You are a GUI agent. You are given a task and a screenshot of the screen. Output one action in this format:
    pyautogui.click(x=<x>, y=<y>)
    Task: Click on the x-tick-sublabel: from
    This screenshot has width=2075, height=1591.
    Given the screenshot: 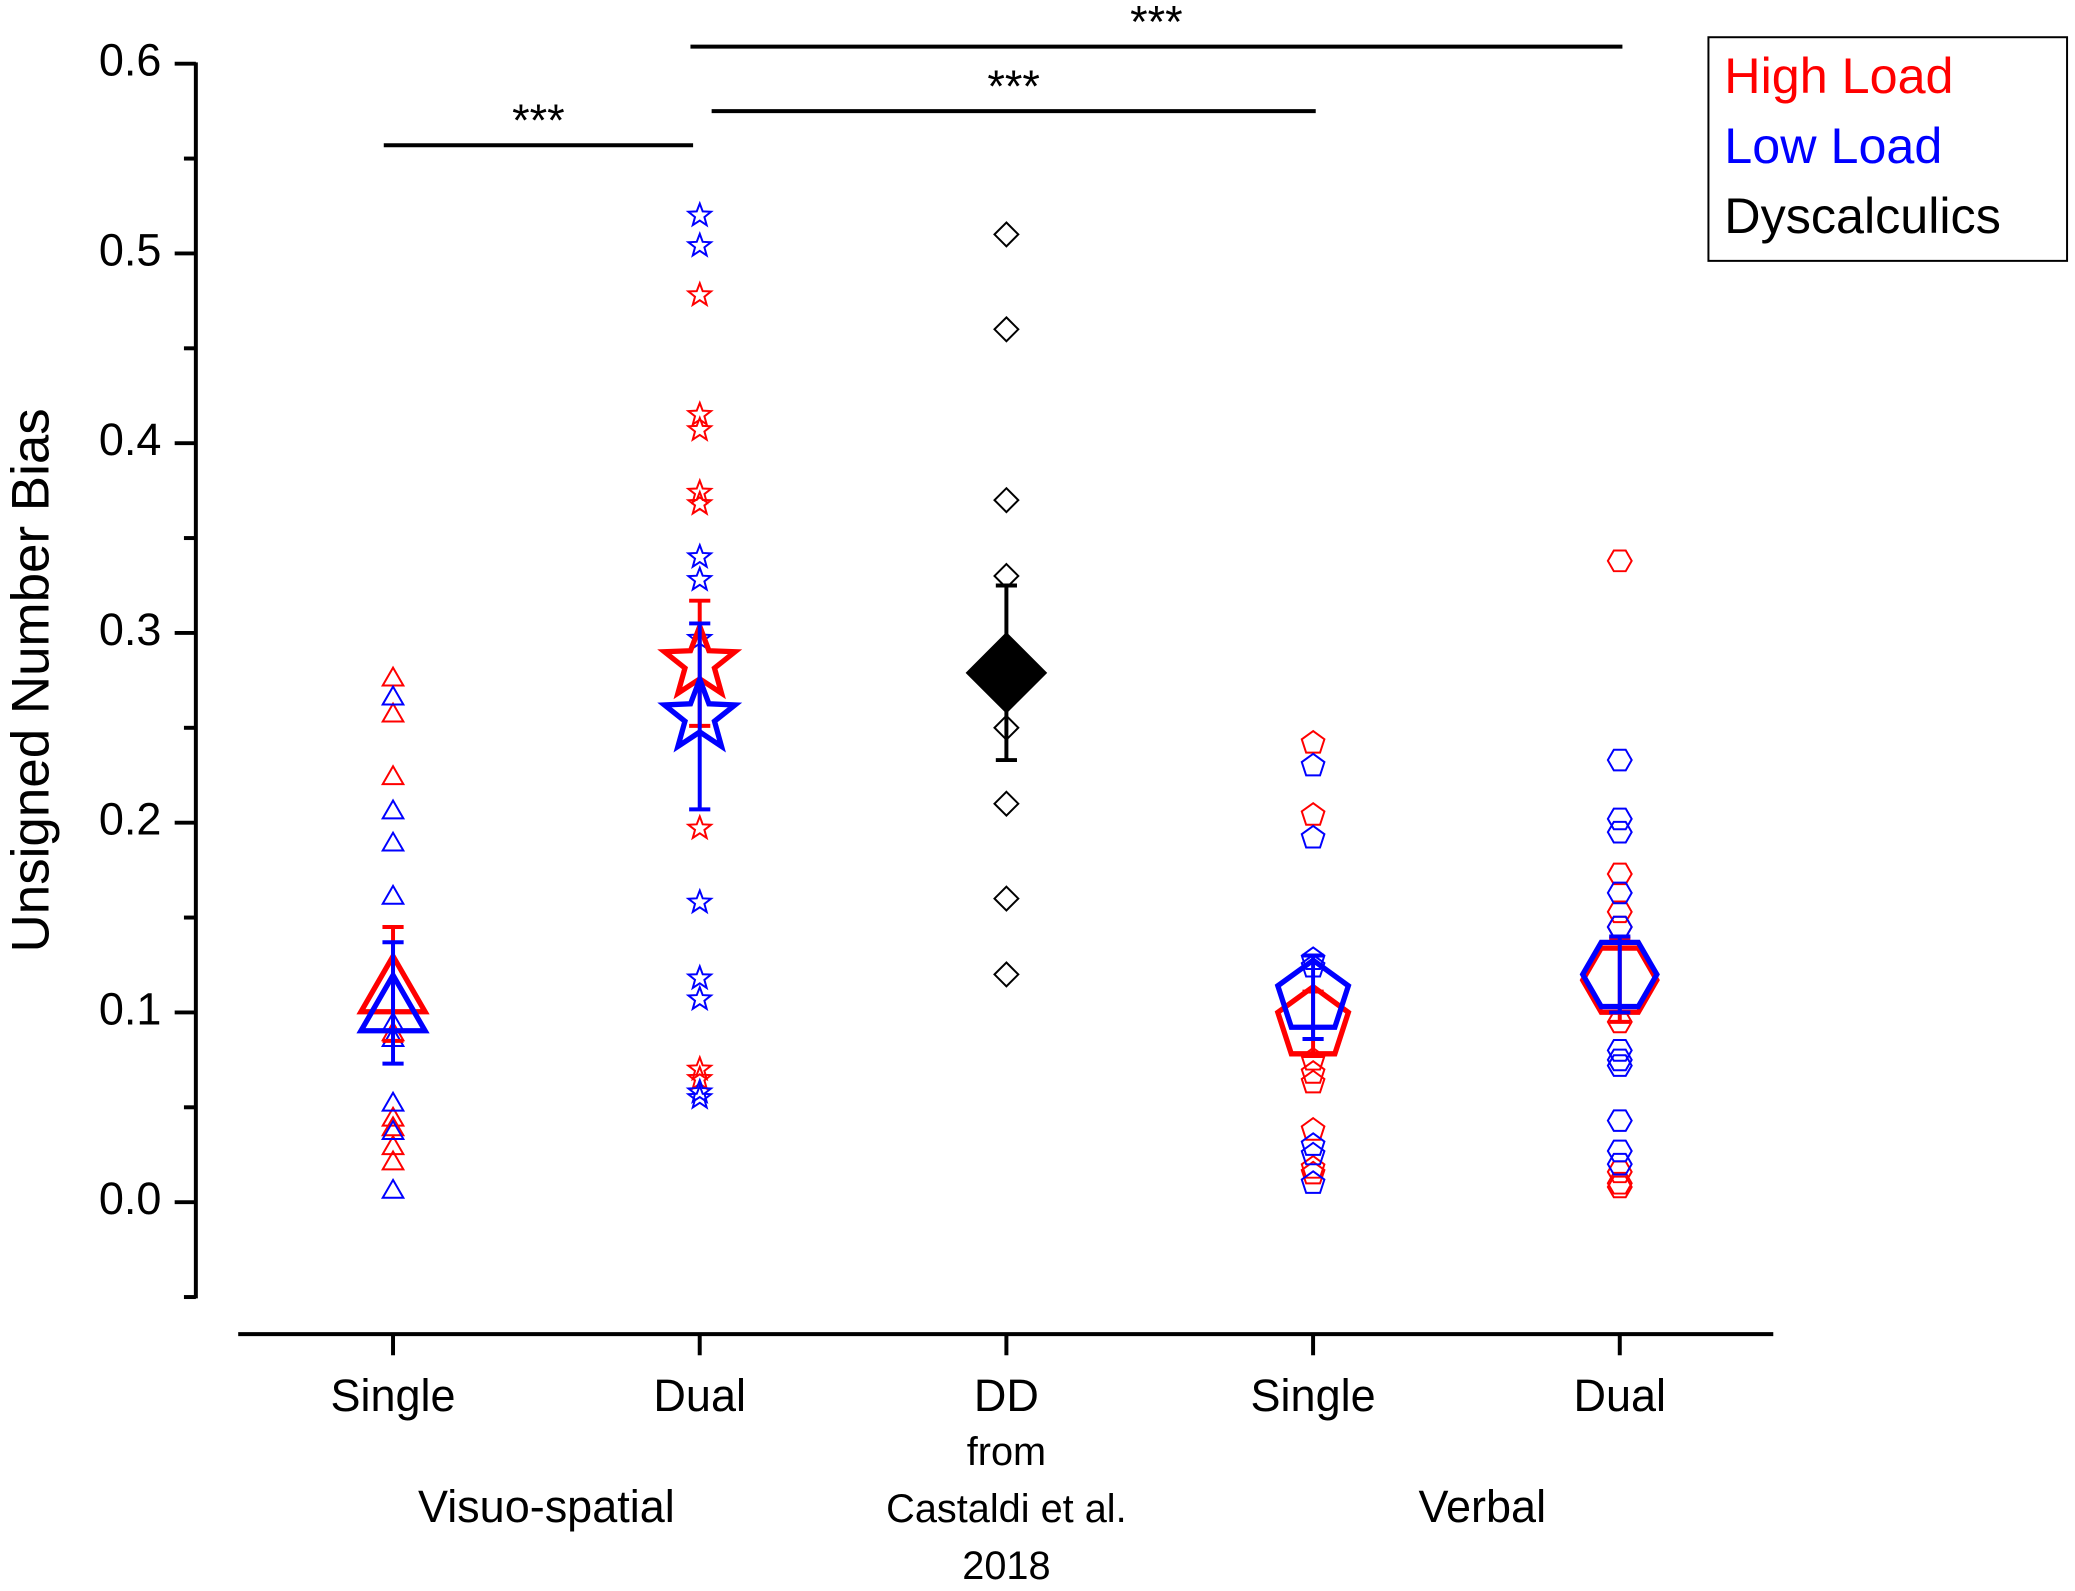 What is the action you would take?
    pyautogui.click(x=1006, y=1452)
    